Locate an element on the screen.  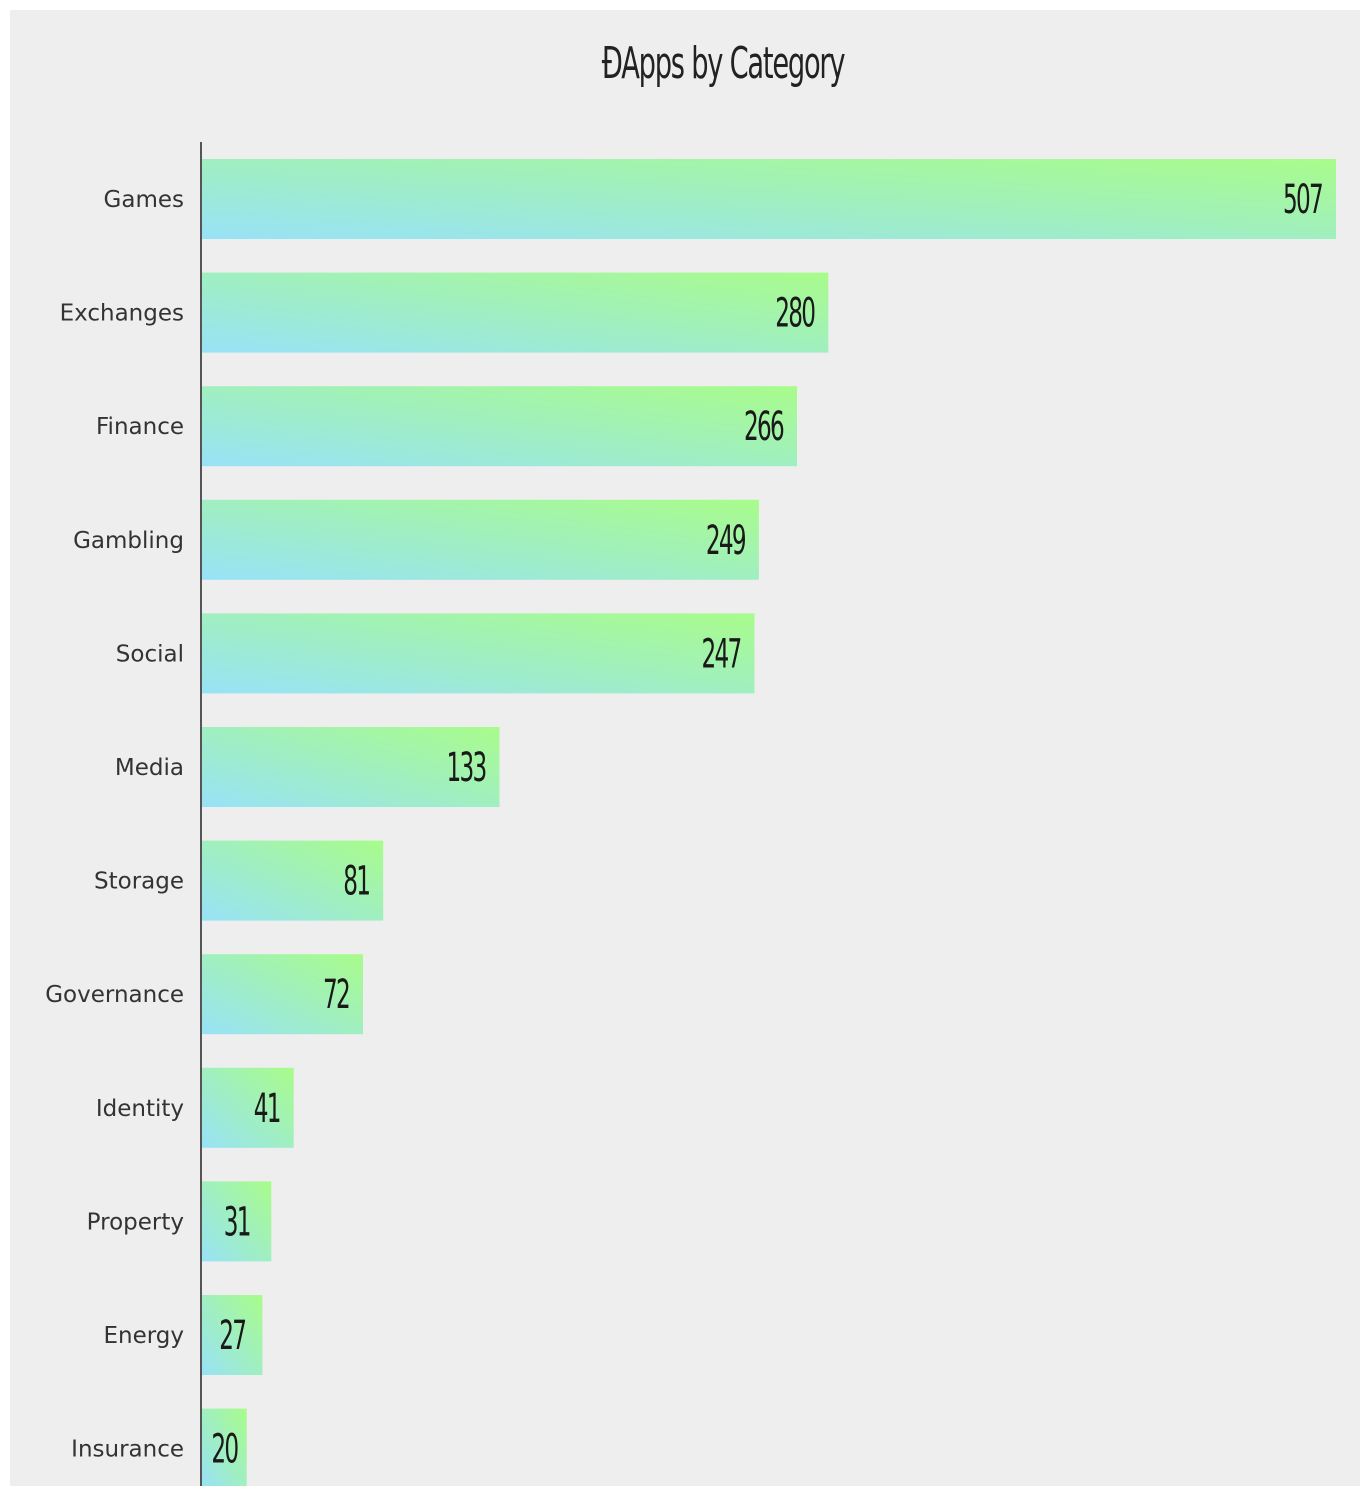
value-label-games: 507 is located at coordinates (1302, 200).